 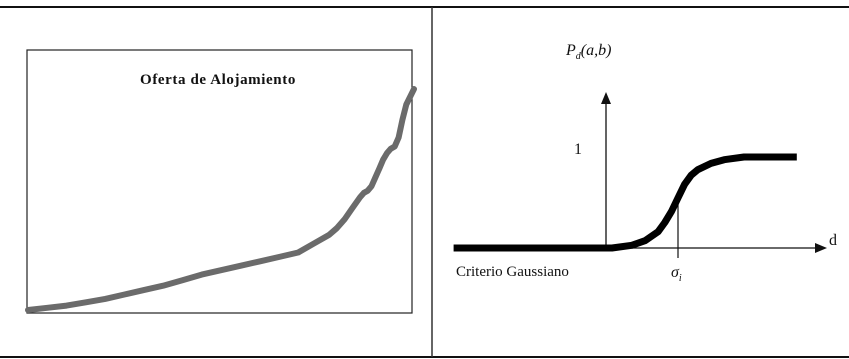 I want to click on y-axis-label: Pd(a,b), so click(x=588, y=52).